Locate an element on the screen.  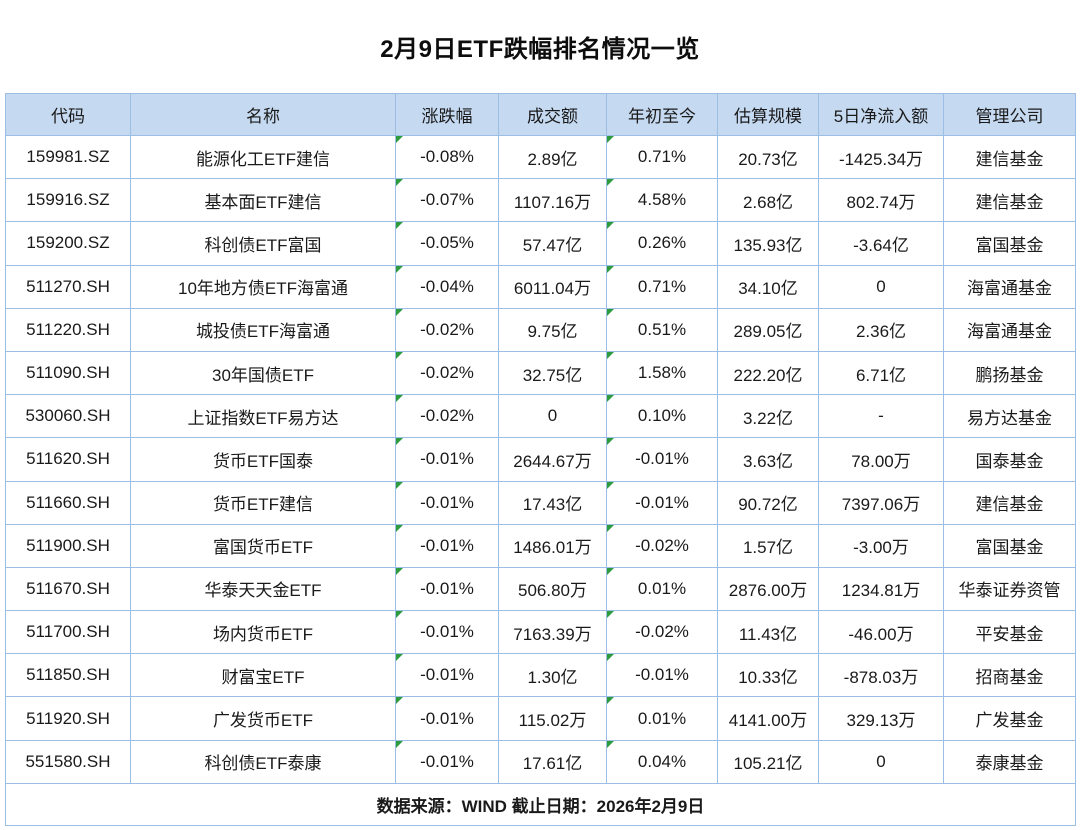
cell-name: 广发货币ETF is located at coordinates (263, 718).